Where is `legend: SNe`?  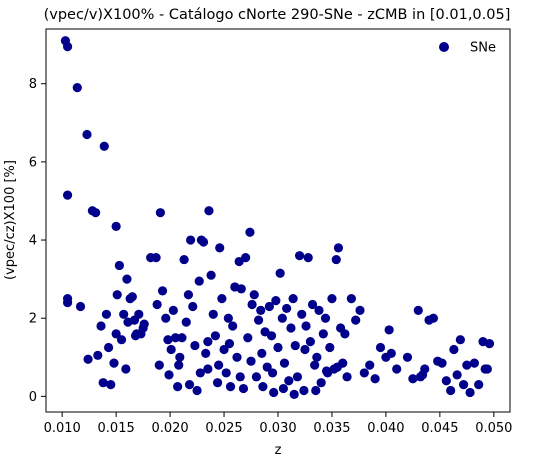 legend: SNe is located at coordinates (467, 48).